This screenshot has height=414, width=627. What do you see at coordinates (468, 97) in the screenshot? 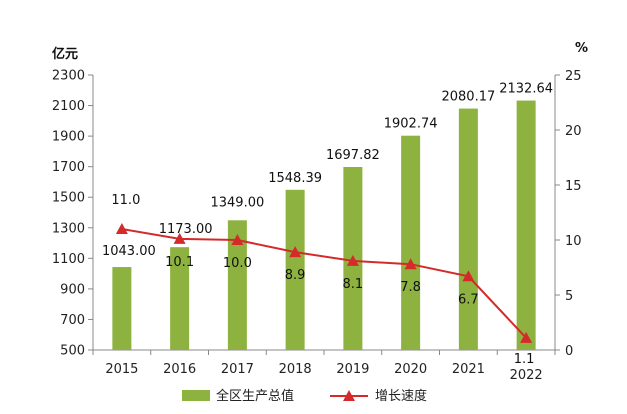
I see `bar-value-label: 2080.17` at bounding box center [468, 97].